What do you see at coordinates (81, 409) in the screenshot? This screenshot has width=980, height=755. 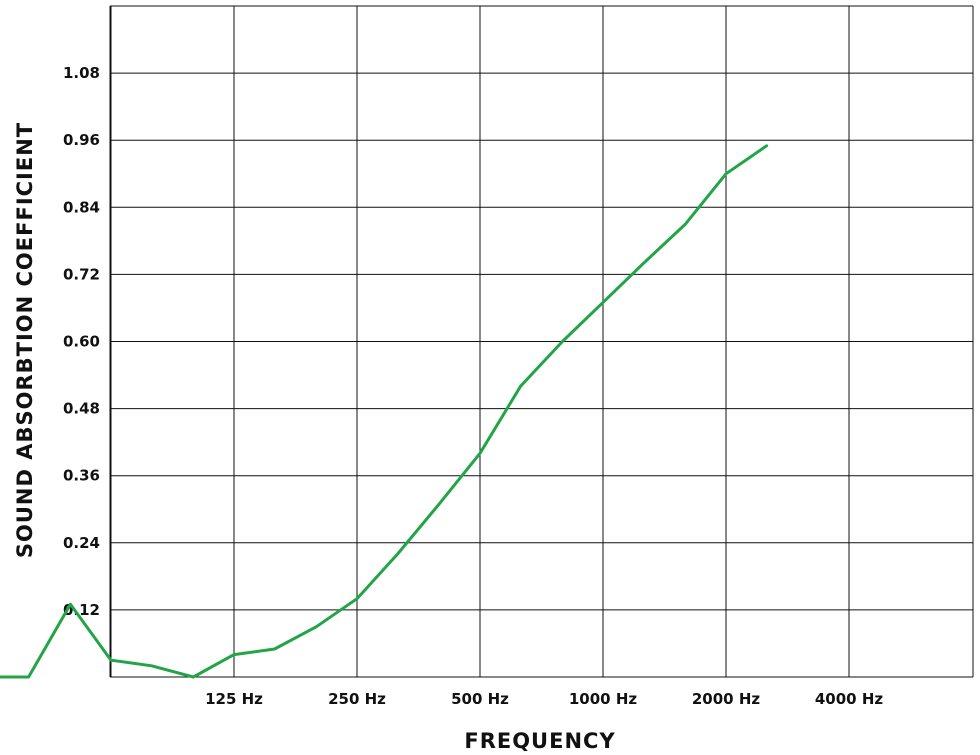 I see `y-tick-label: 0.48` at bounding box center [81, 409].